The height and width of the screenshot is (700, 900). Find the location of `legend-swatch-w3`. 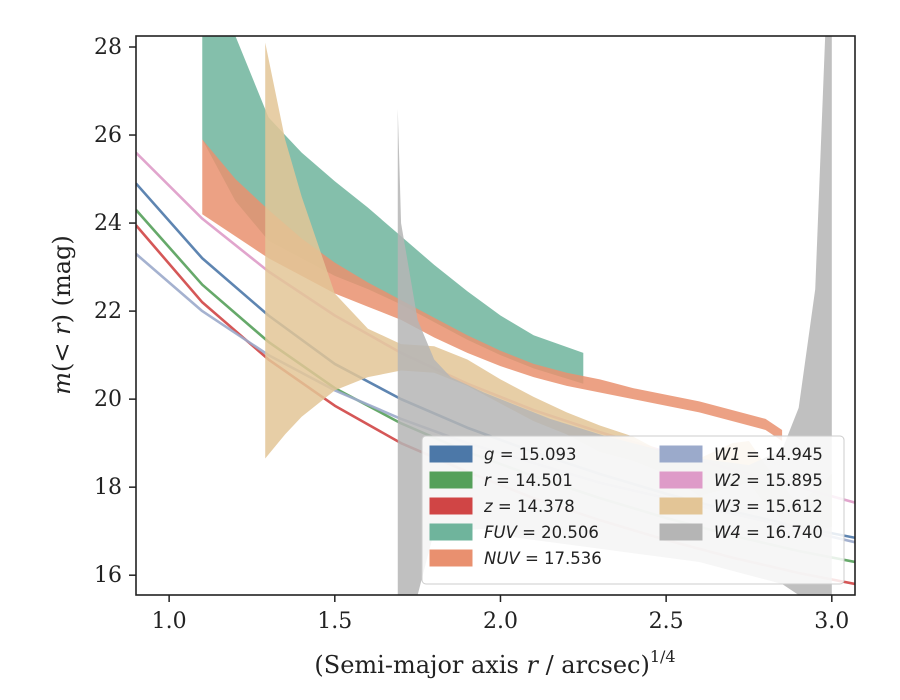

legend-swatch-w3 is located at coordinates (681, 506).